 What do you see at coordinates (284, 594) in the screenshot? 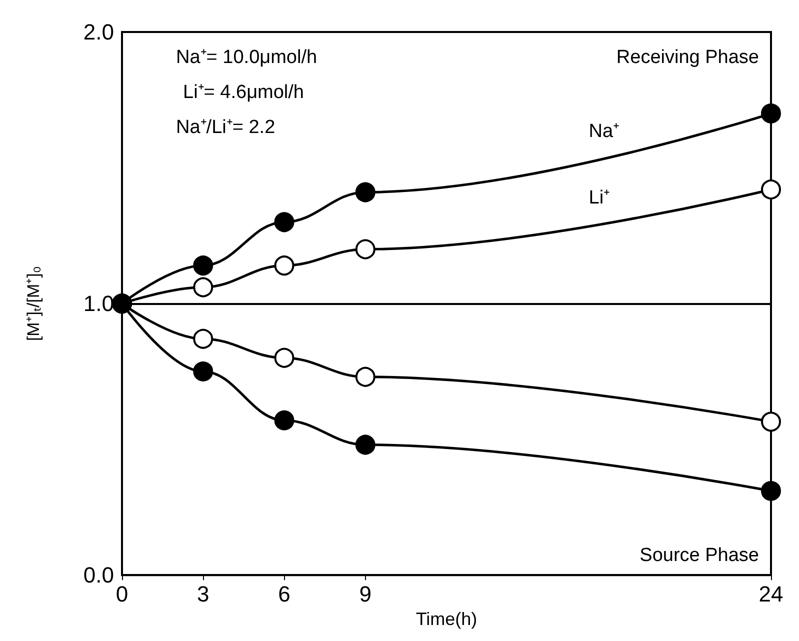
I see `x-tick-label: 6` at bounding box center [284, 594].